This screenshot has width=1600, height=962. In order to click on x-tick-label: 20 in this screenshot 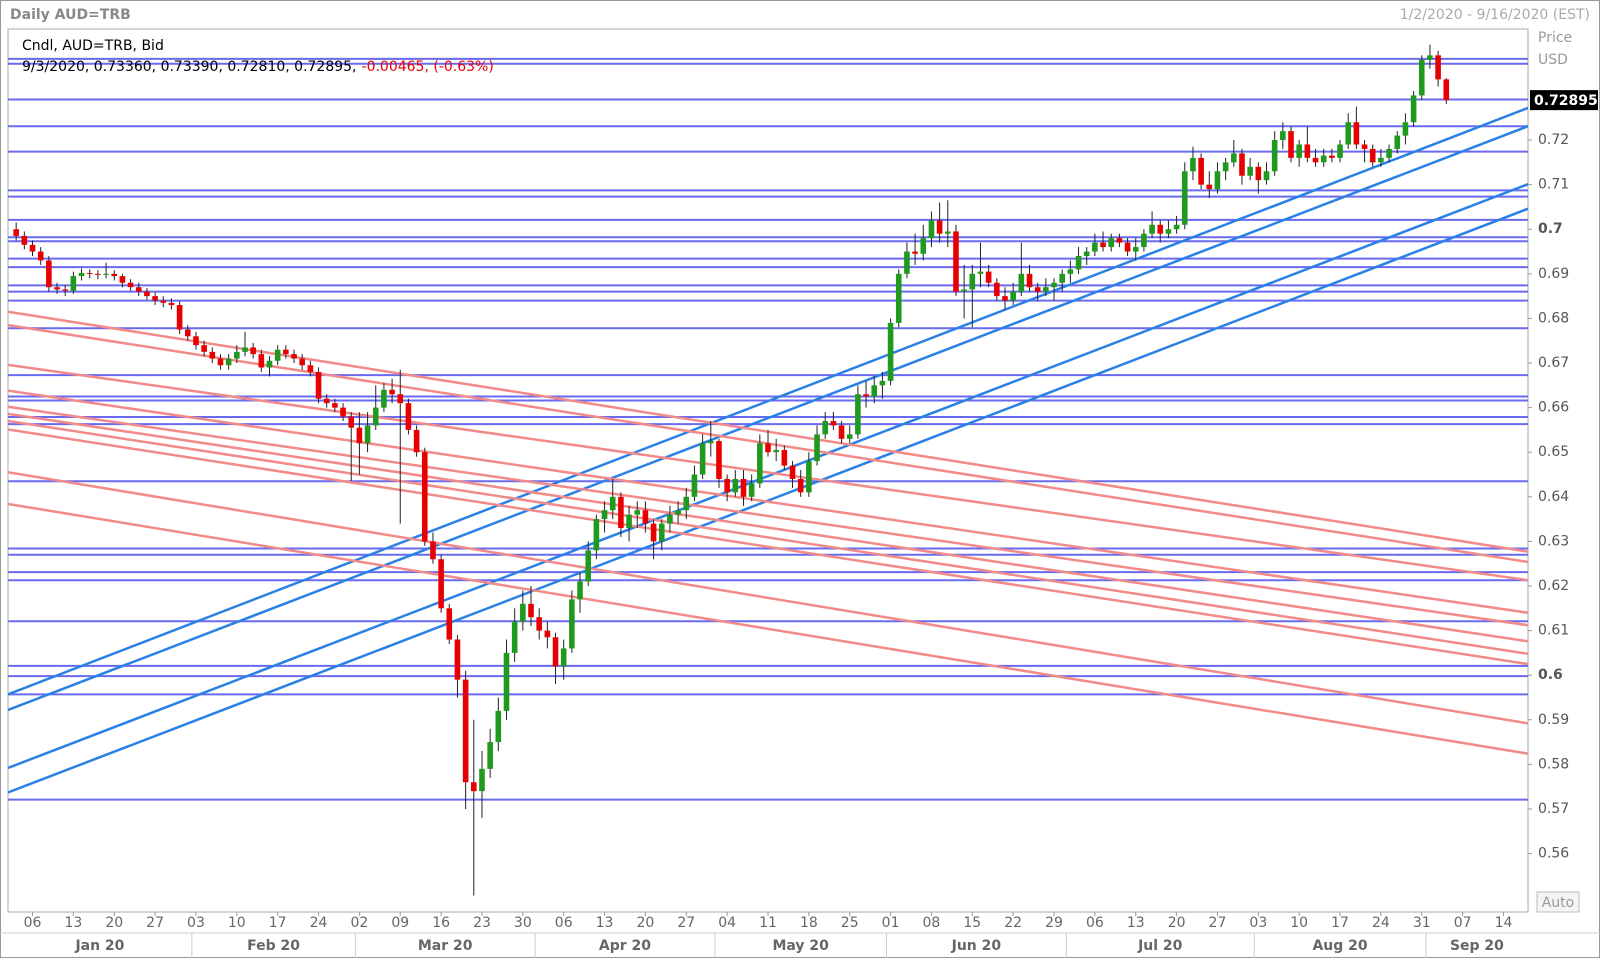, I will do `click(646, 923)`.